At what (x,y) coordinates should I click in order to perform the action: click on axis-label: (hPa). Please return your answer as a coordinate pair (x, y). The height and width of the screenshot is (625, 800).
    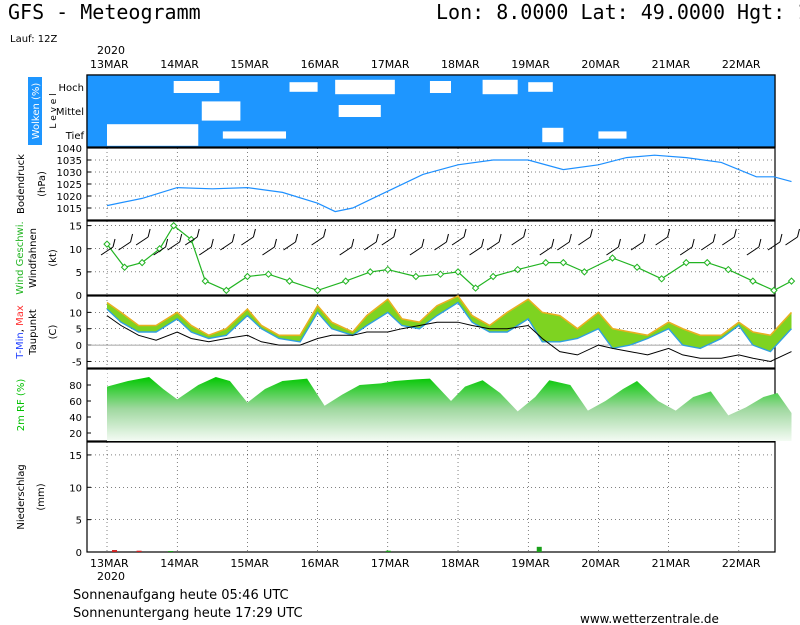
    Looking at the image, I should click on (42, 184).